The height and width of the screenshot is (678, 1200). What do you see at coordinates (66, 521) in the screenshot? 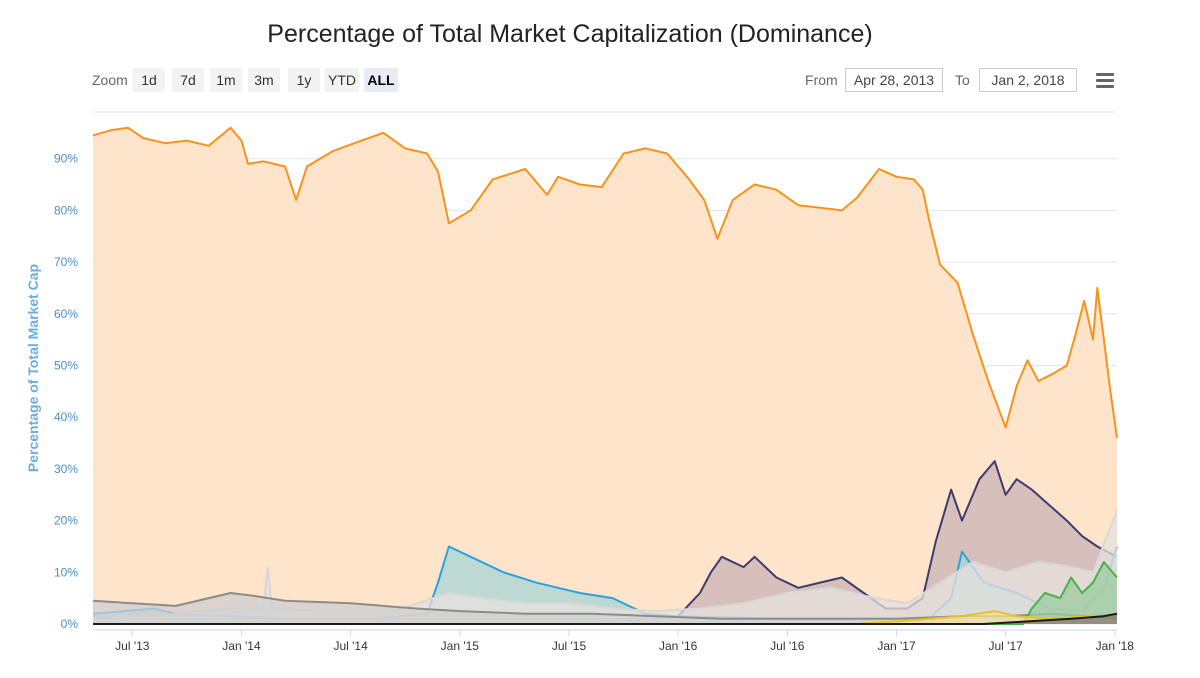
I see `y-tick-label: 20%` at bounding box center [66, 521].